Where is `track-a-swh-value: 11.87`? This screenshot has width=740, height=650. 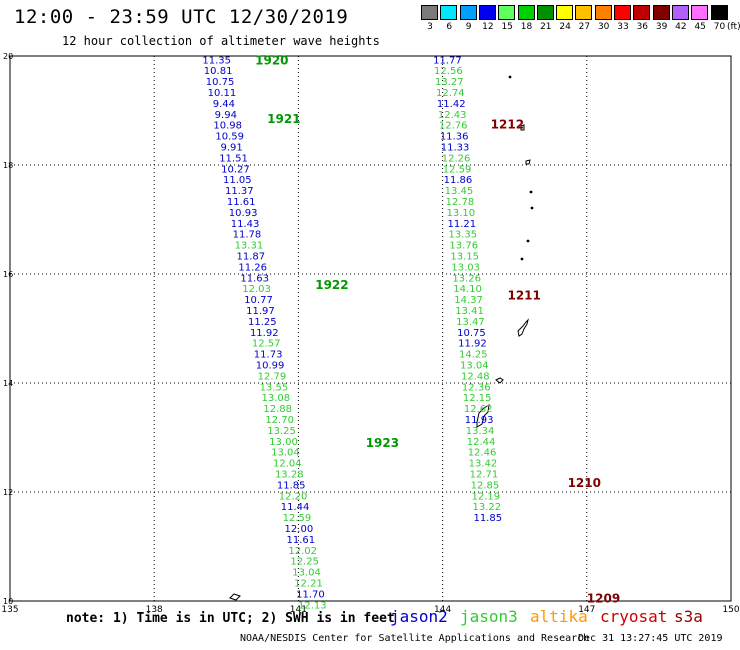
track-a-swh-value: 11.87 is located at coordinates (250, 256).